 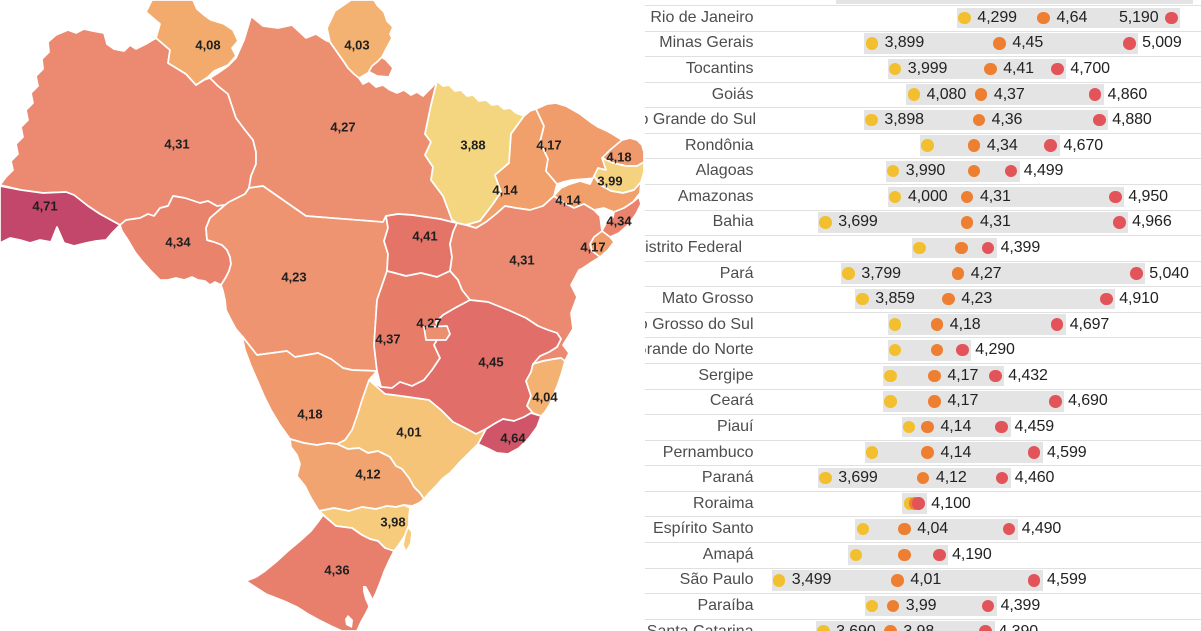 What do you see at coordinates (367, 474) in the screenshot?
I see `svg-text: 4,12` at bounding box center [367, 474].